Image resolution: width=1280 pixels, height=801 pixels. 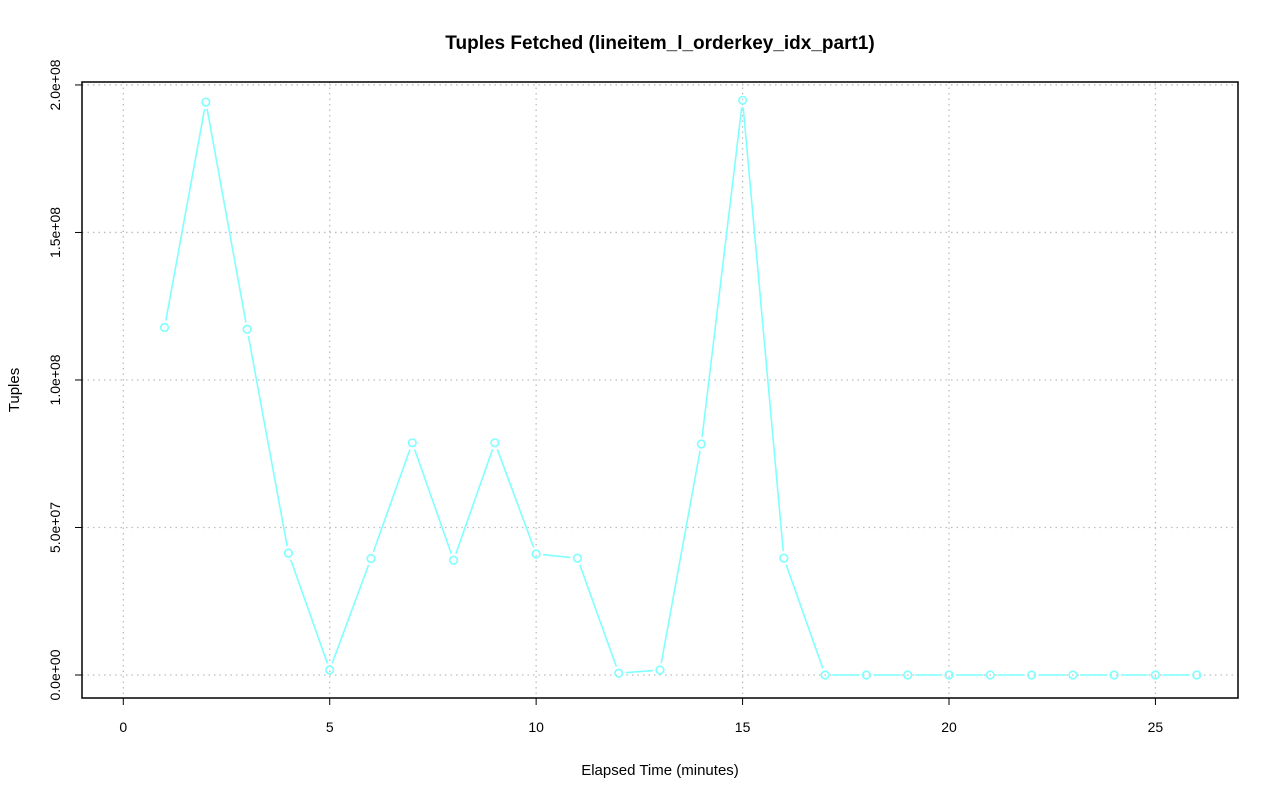 I want to click on x-tick-label: 25, so click(x=1156, y=727).